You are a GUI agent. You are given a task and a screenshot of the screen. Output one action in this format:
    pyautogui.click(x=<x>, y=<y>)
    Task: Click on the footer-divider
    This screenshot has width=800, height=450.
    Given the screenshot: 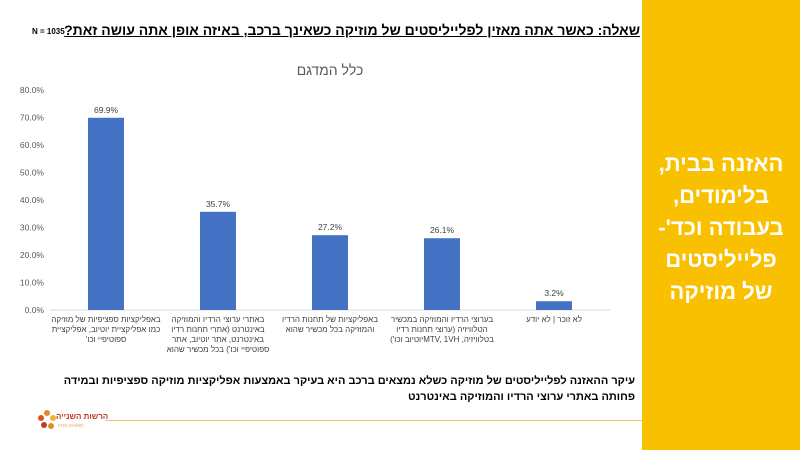 What is the action you would take?
    pyautogui.click(x=373, y=420)
    